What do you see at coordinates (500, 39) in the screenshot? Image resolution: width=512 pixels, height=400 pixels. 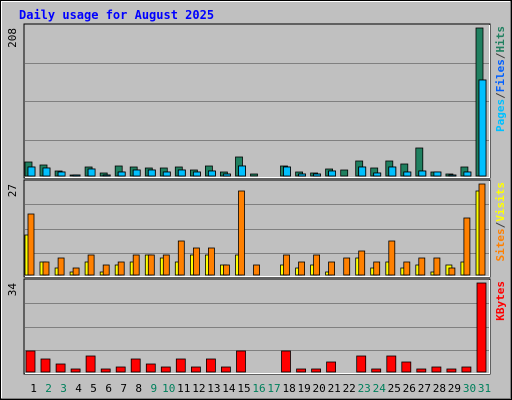 I see `legend-entry: Hits` at bounding box center [500, 39].